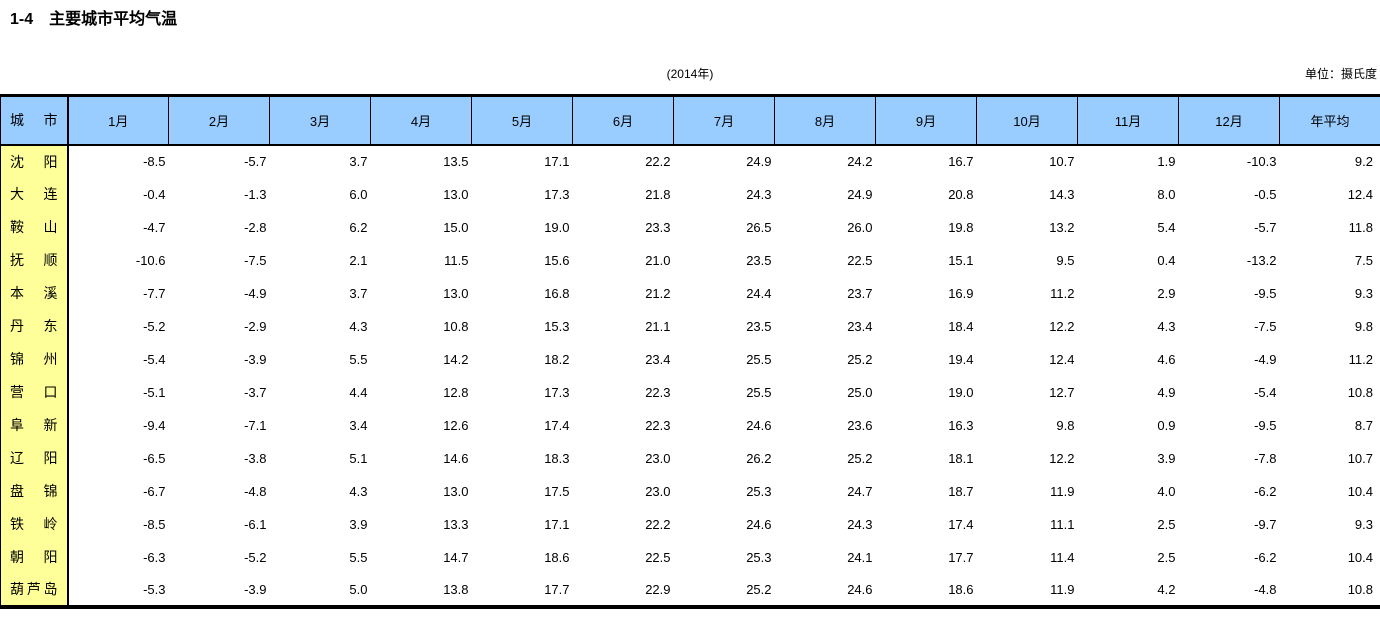  Describe the element at coordinates (358, 260) in the screenshot. I see `month-temp-cell: 2.1` at that location.